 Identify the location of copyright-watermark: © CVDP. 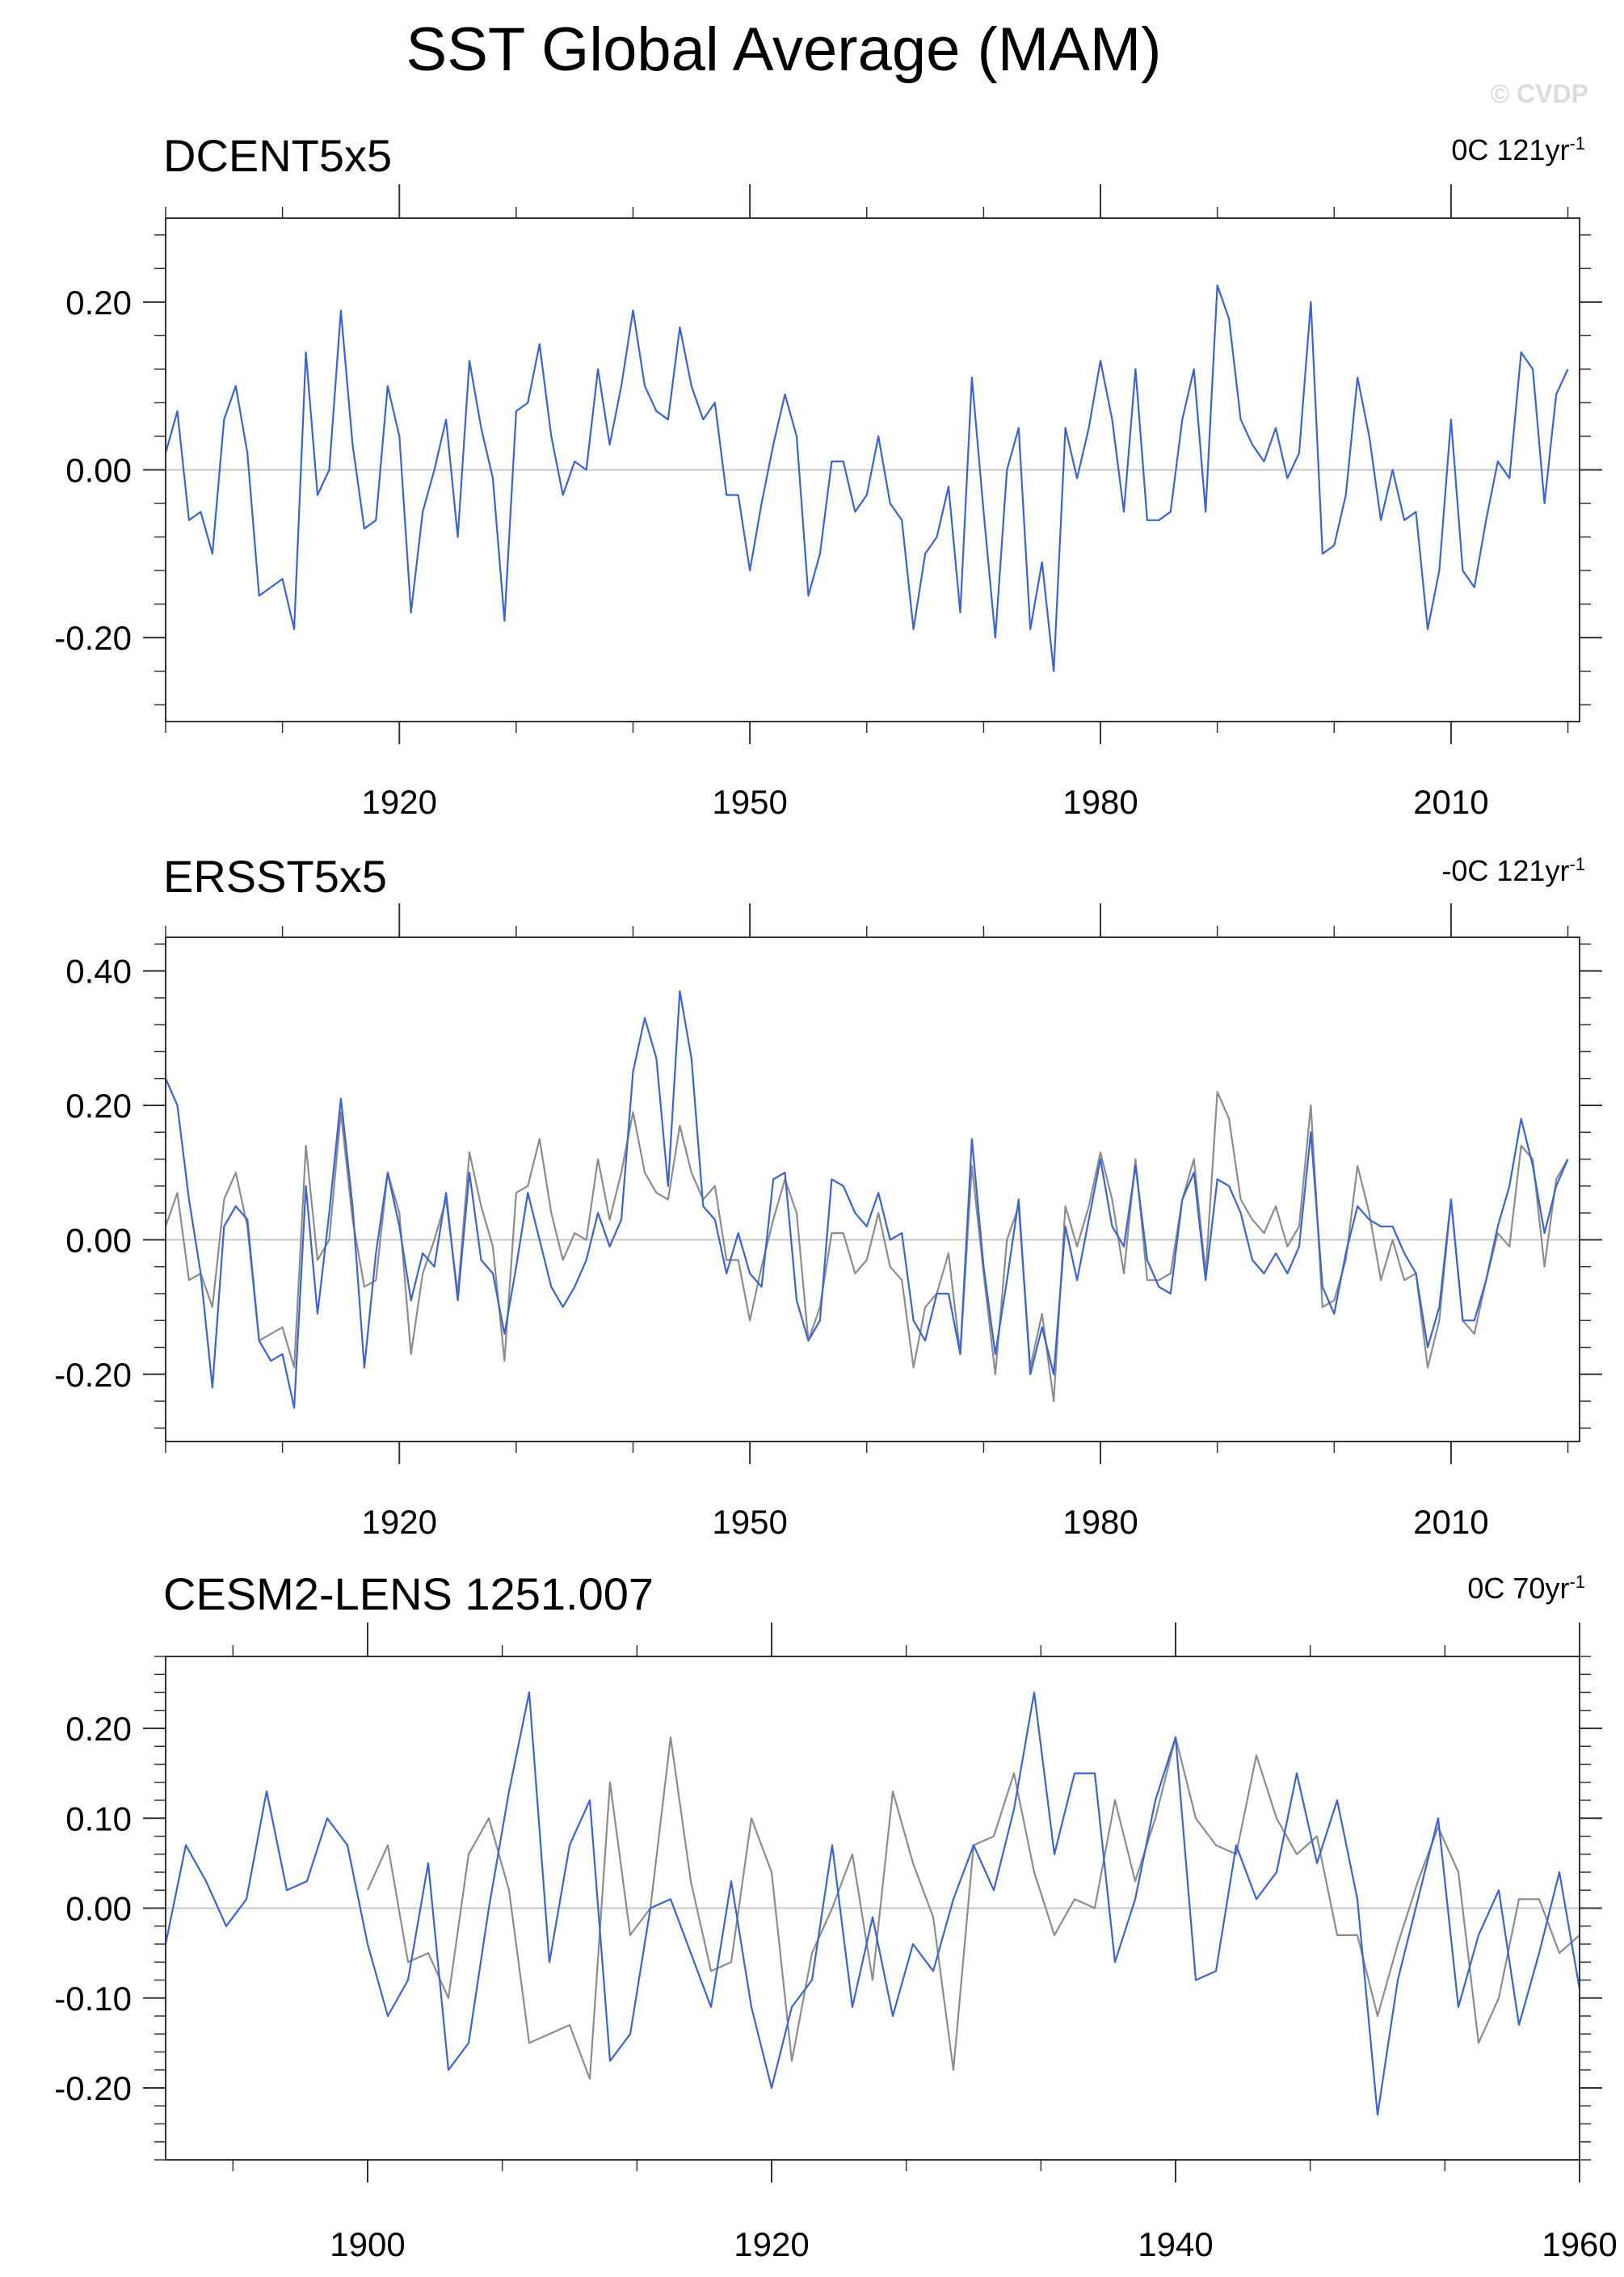
(1539, 93).